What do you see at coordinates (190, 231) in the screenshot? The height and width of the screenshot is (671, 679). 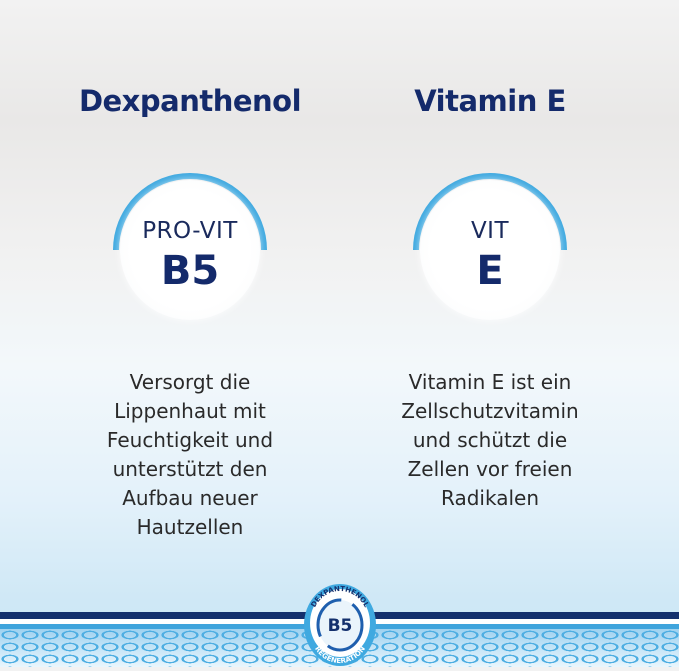 I see `badge-label: PRO-VIT` at bounding box center [190, 231].